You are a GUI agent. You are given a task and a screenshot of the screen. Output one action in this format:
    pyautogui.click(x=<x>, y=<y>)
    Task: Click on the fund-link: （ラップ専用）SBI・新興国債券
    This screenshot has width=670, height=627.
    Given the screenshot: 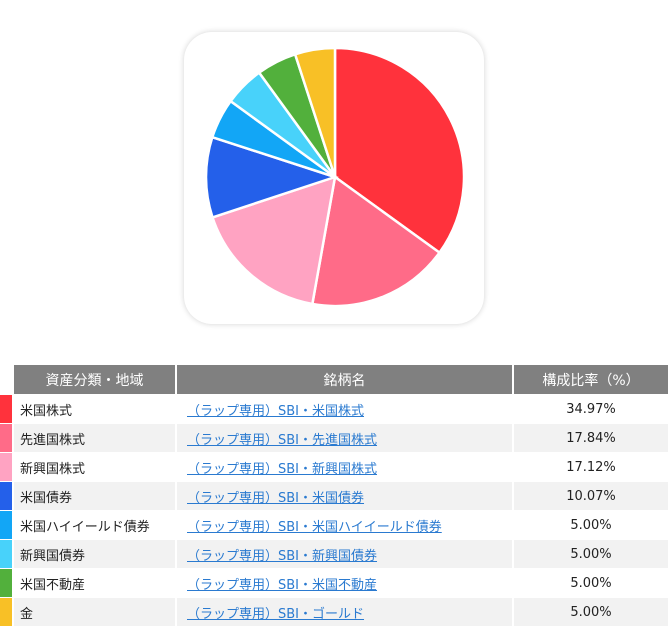 What is the action you would take?
    pyautogui.click(x=282, y=556)
    